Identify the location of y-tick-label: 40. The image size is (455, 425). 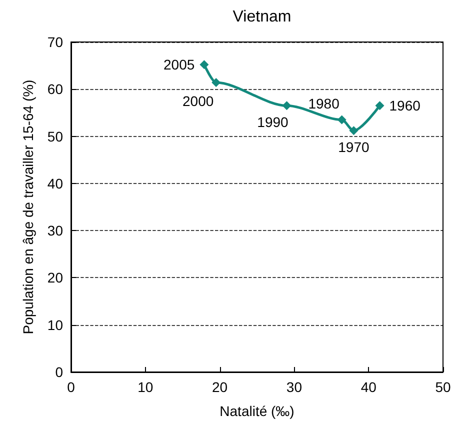
(55, 183).